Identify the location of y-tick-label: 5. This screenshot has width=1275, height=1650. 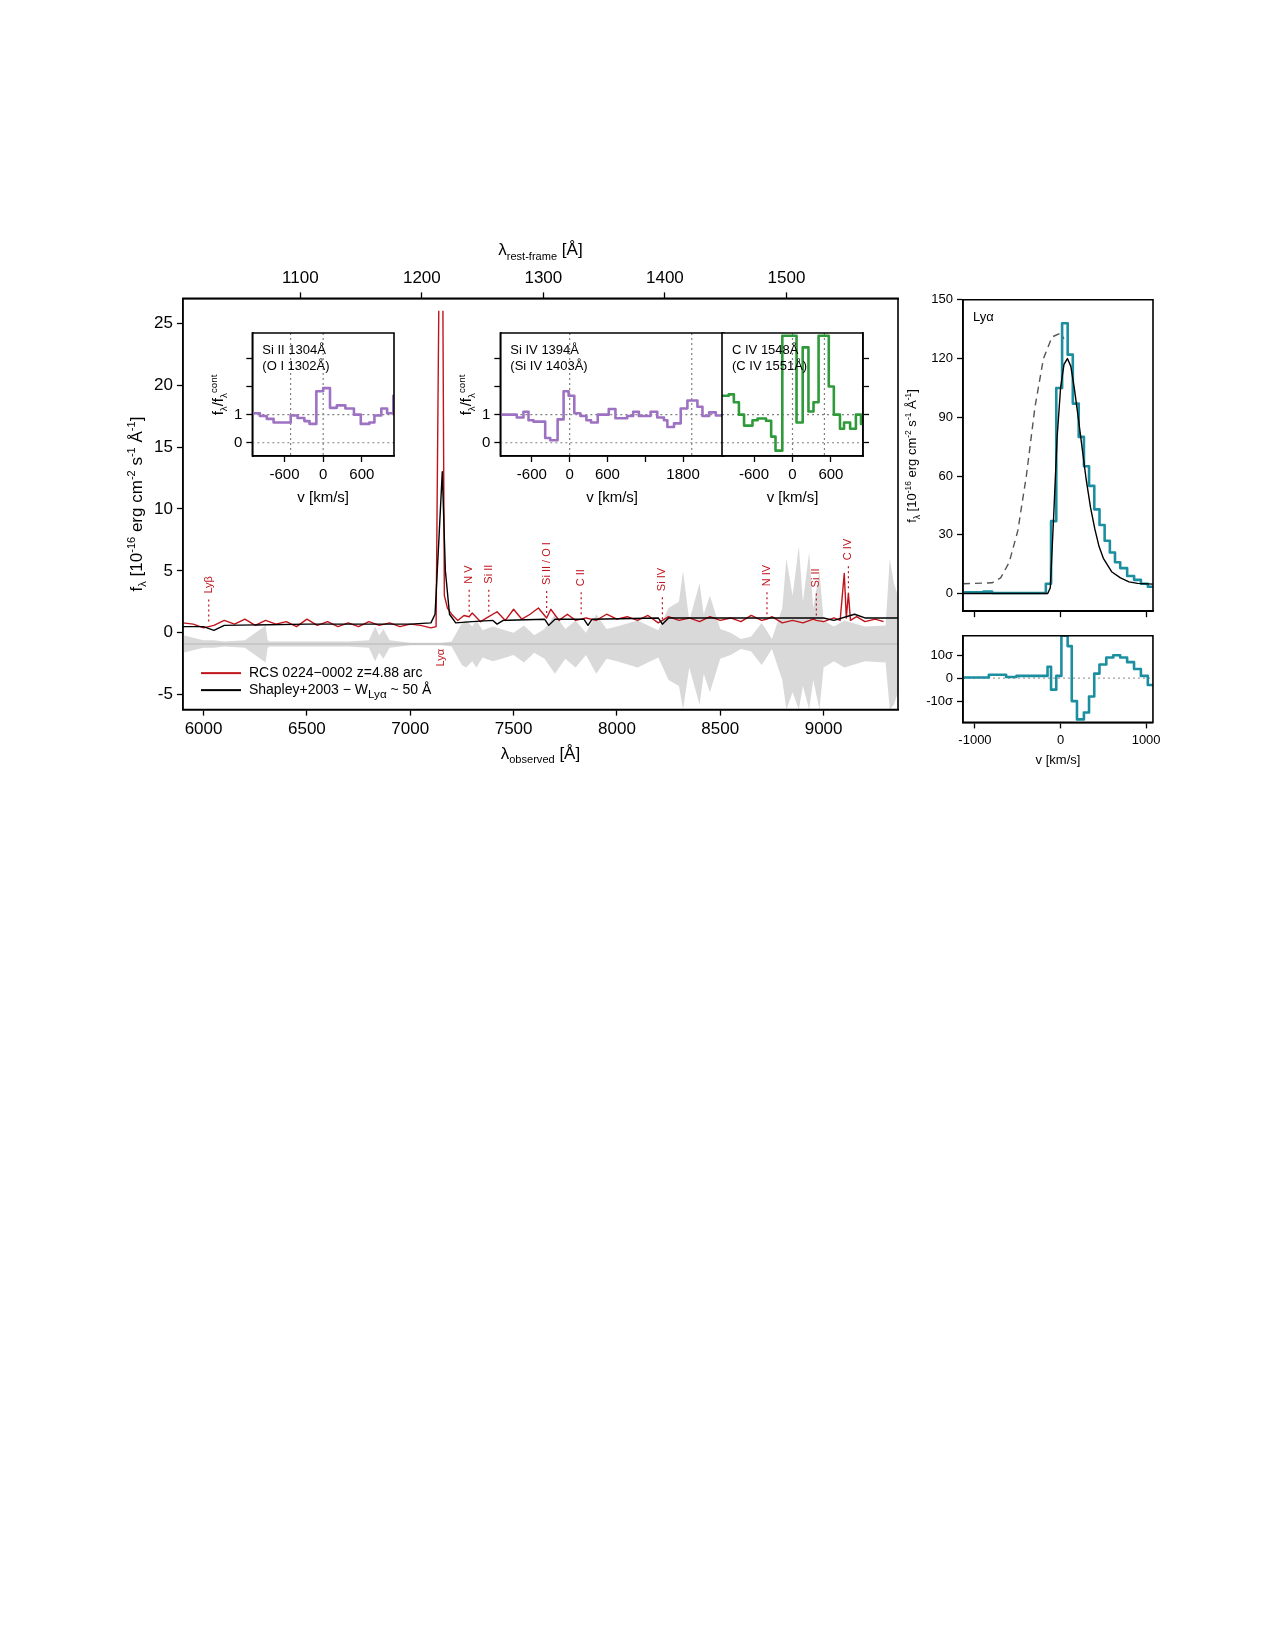
(168, 570).